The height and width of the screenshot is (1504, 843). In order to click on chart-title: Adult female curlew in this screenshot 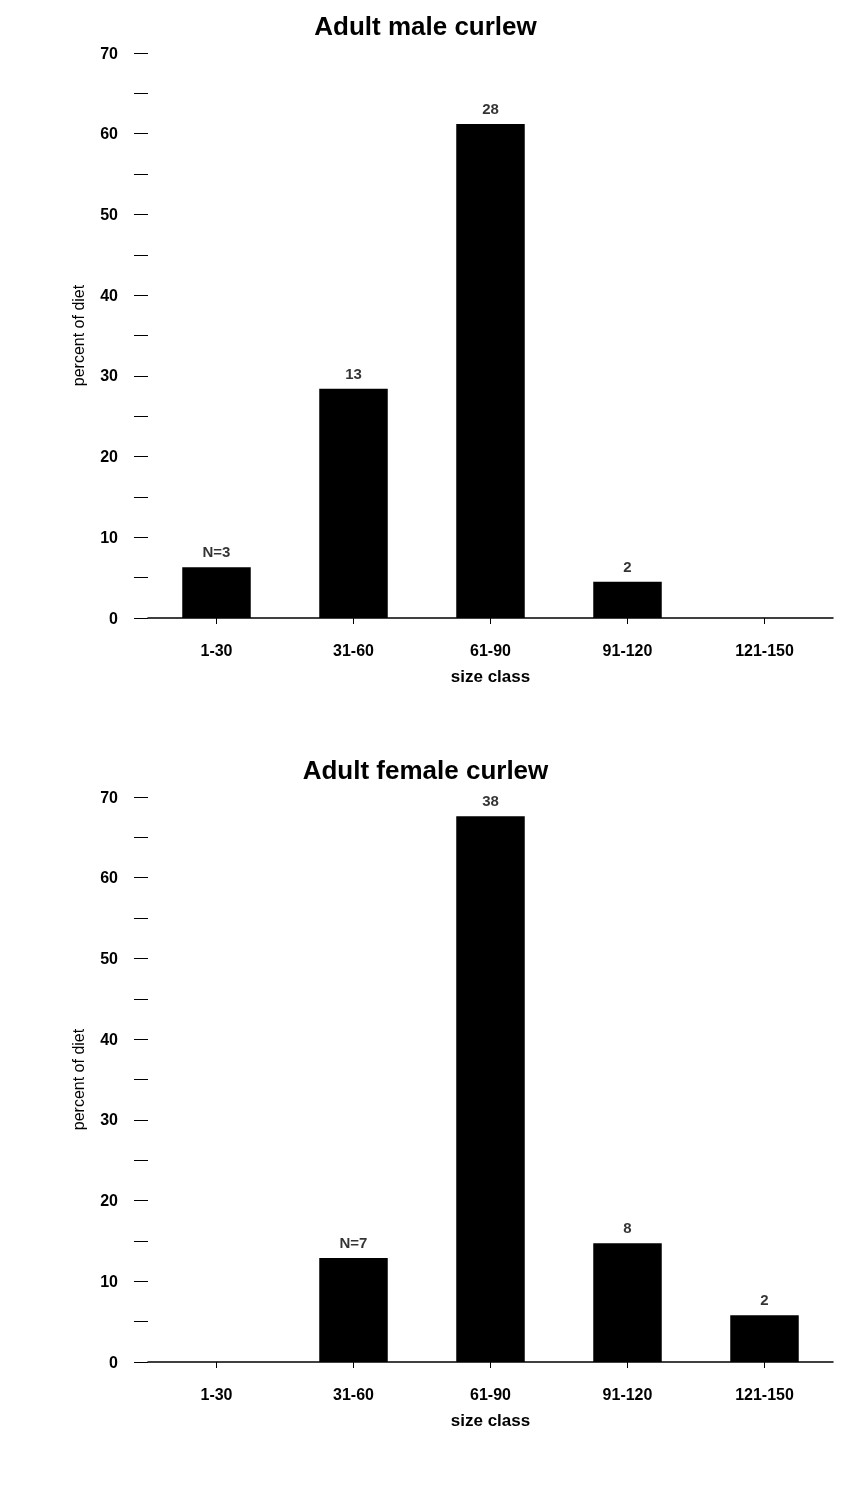, I will do `click(426, 770)`.